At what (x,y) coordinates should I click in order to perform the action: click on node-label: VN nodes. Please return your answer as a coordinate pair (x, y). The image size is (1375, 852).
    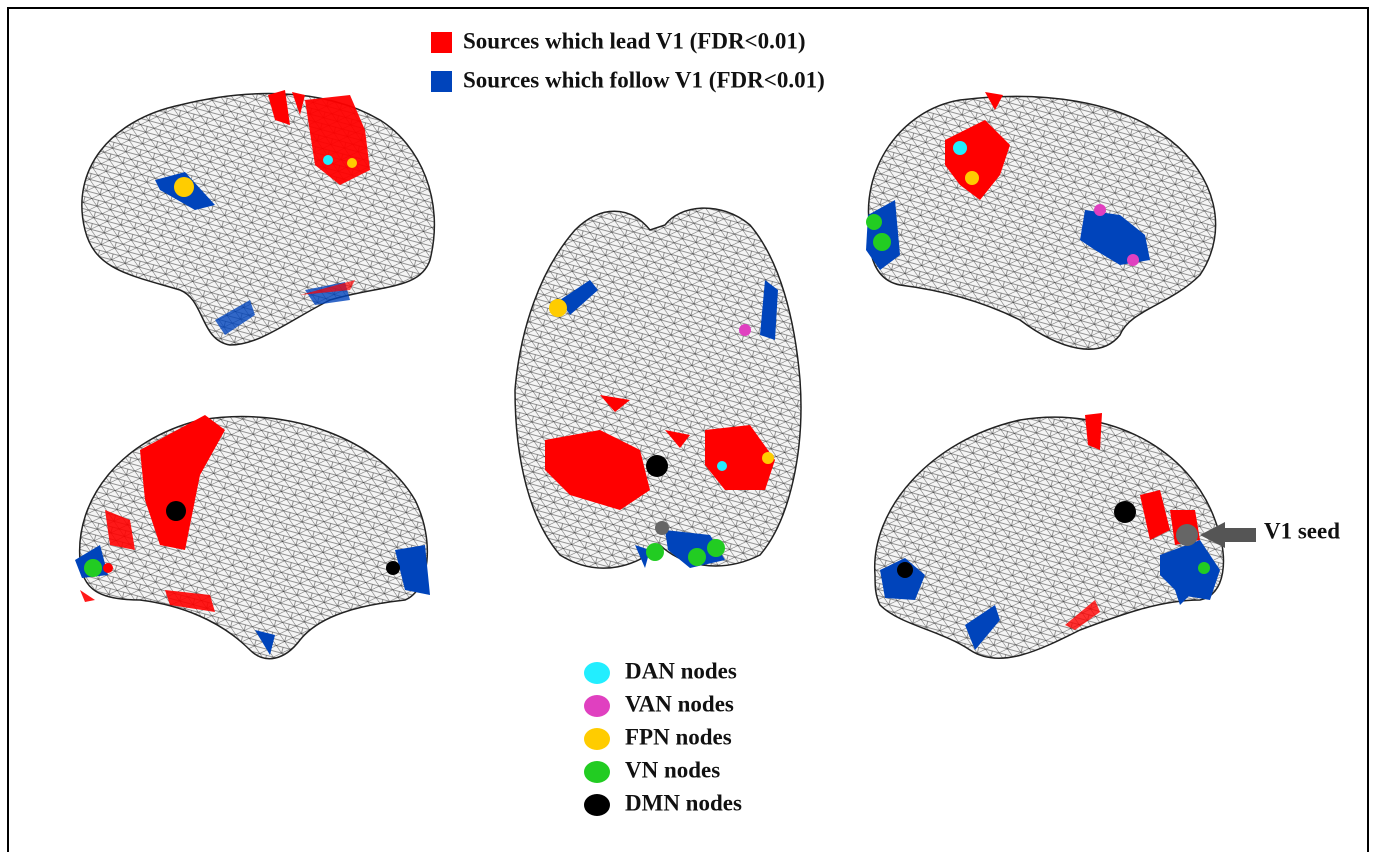
    Looking at the image, I should click on (672, 769).